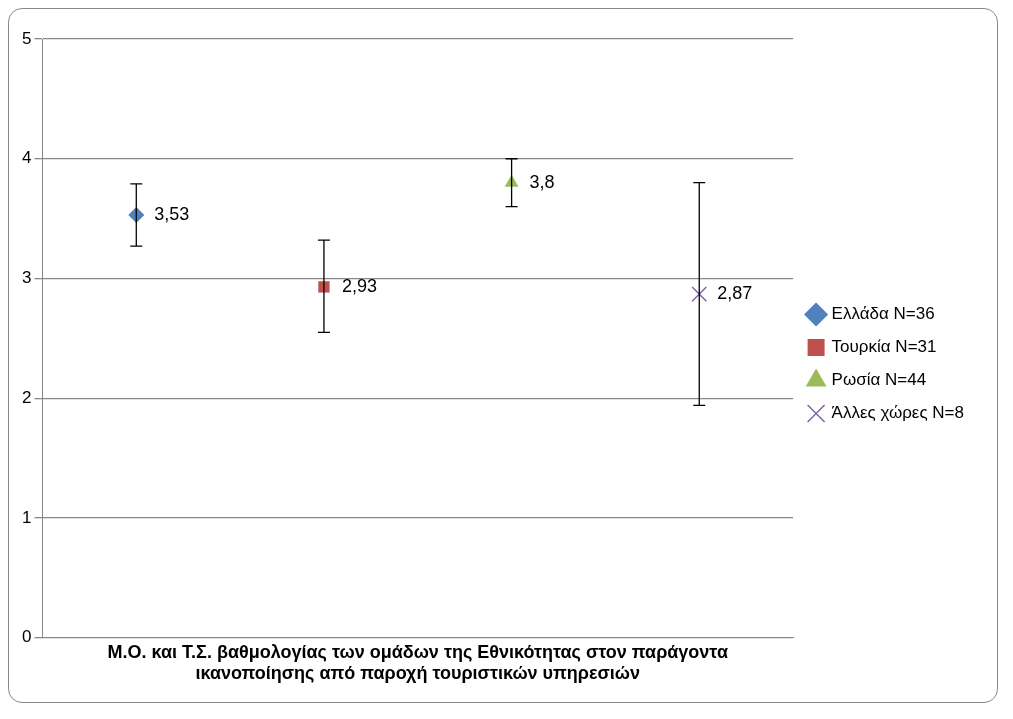 Image resolution: width=1013 pixels, height=719 pixels. I want to click on y-tick-label: 3, so click(26, 278).